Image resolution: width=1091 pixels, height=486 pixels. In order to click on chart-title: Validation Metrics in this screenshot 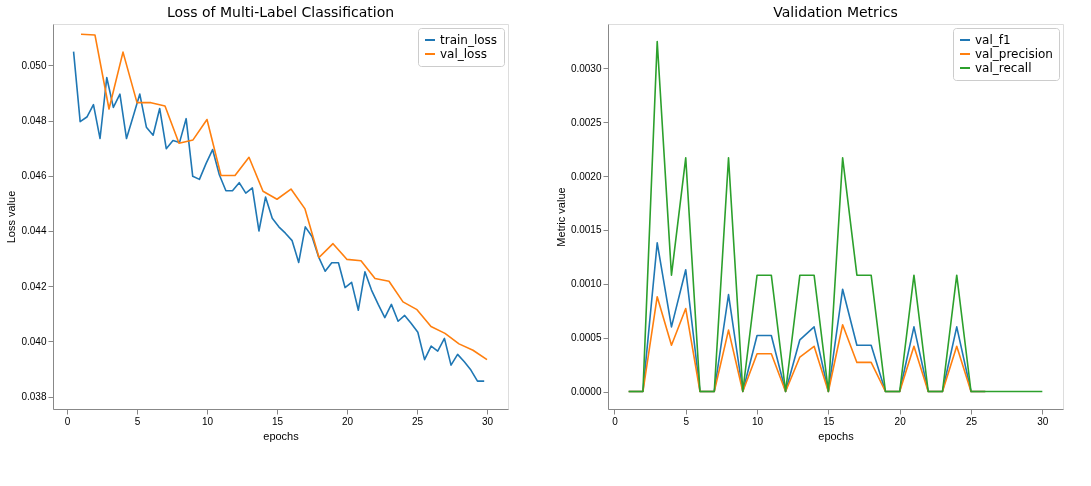, I will do `click(835, 12)`.